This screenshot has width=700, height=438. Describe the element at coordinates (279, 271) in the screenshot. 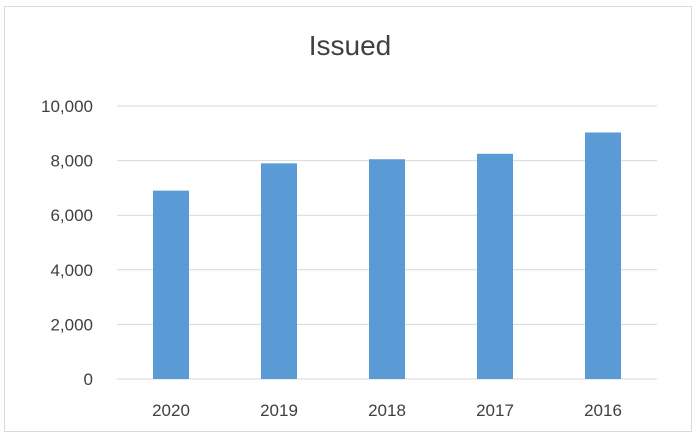

I see `bar-2019` at that location.